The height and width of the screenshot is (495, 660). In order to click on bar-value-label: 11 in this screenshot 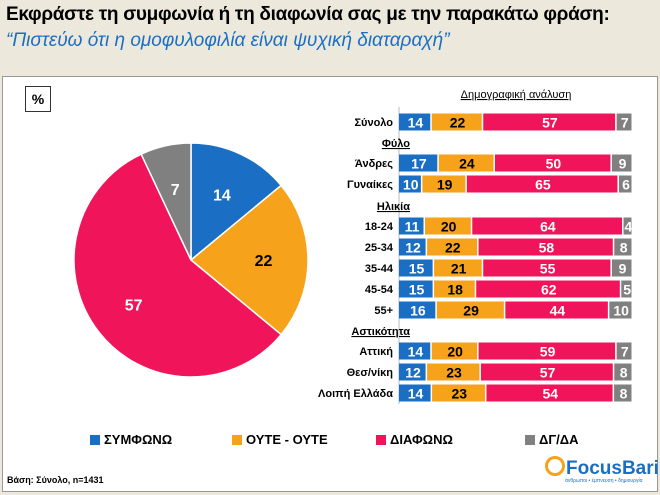, I will do `click(412, 227)`.